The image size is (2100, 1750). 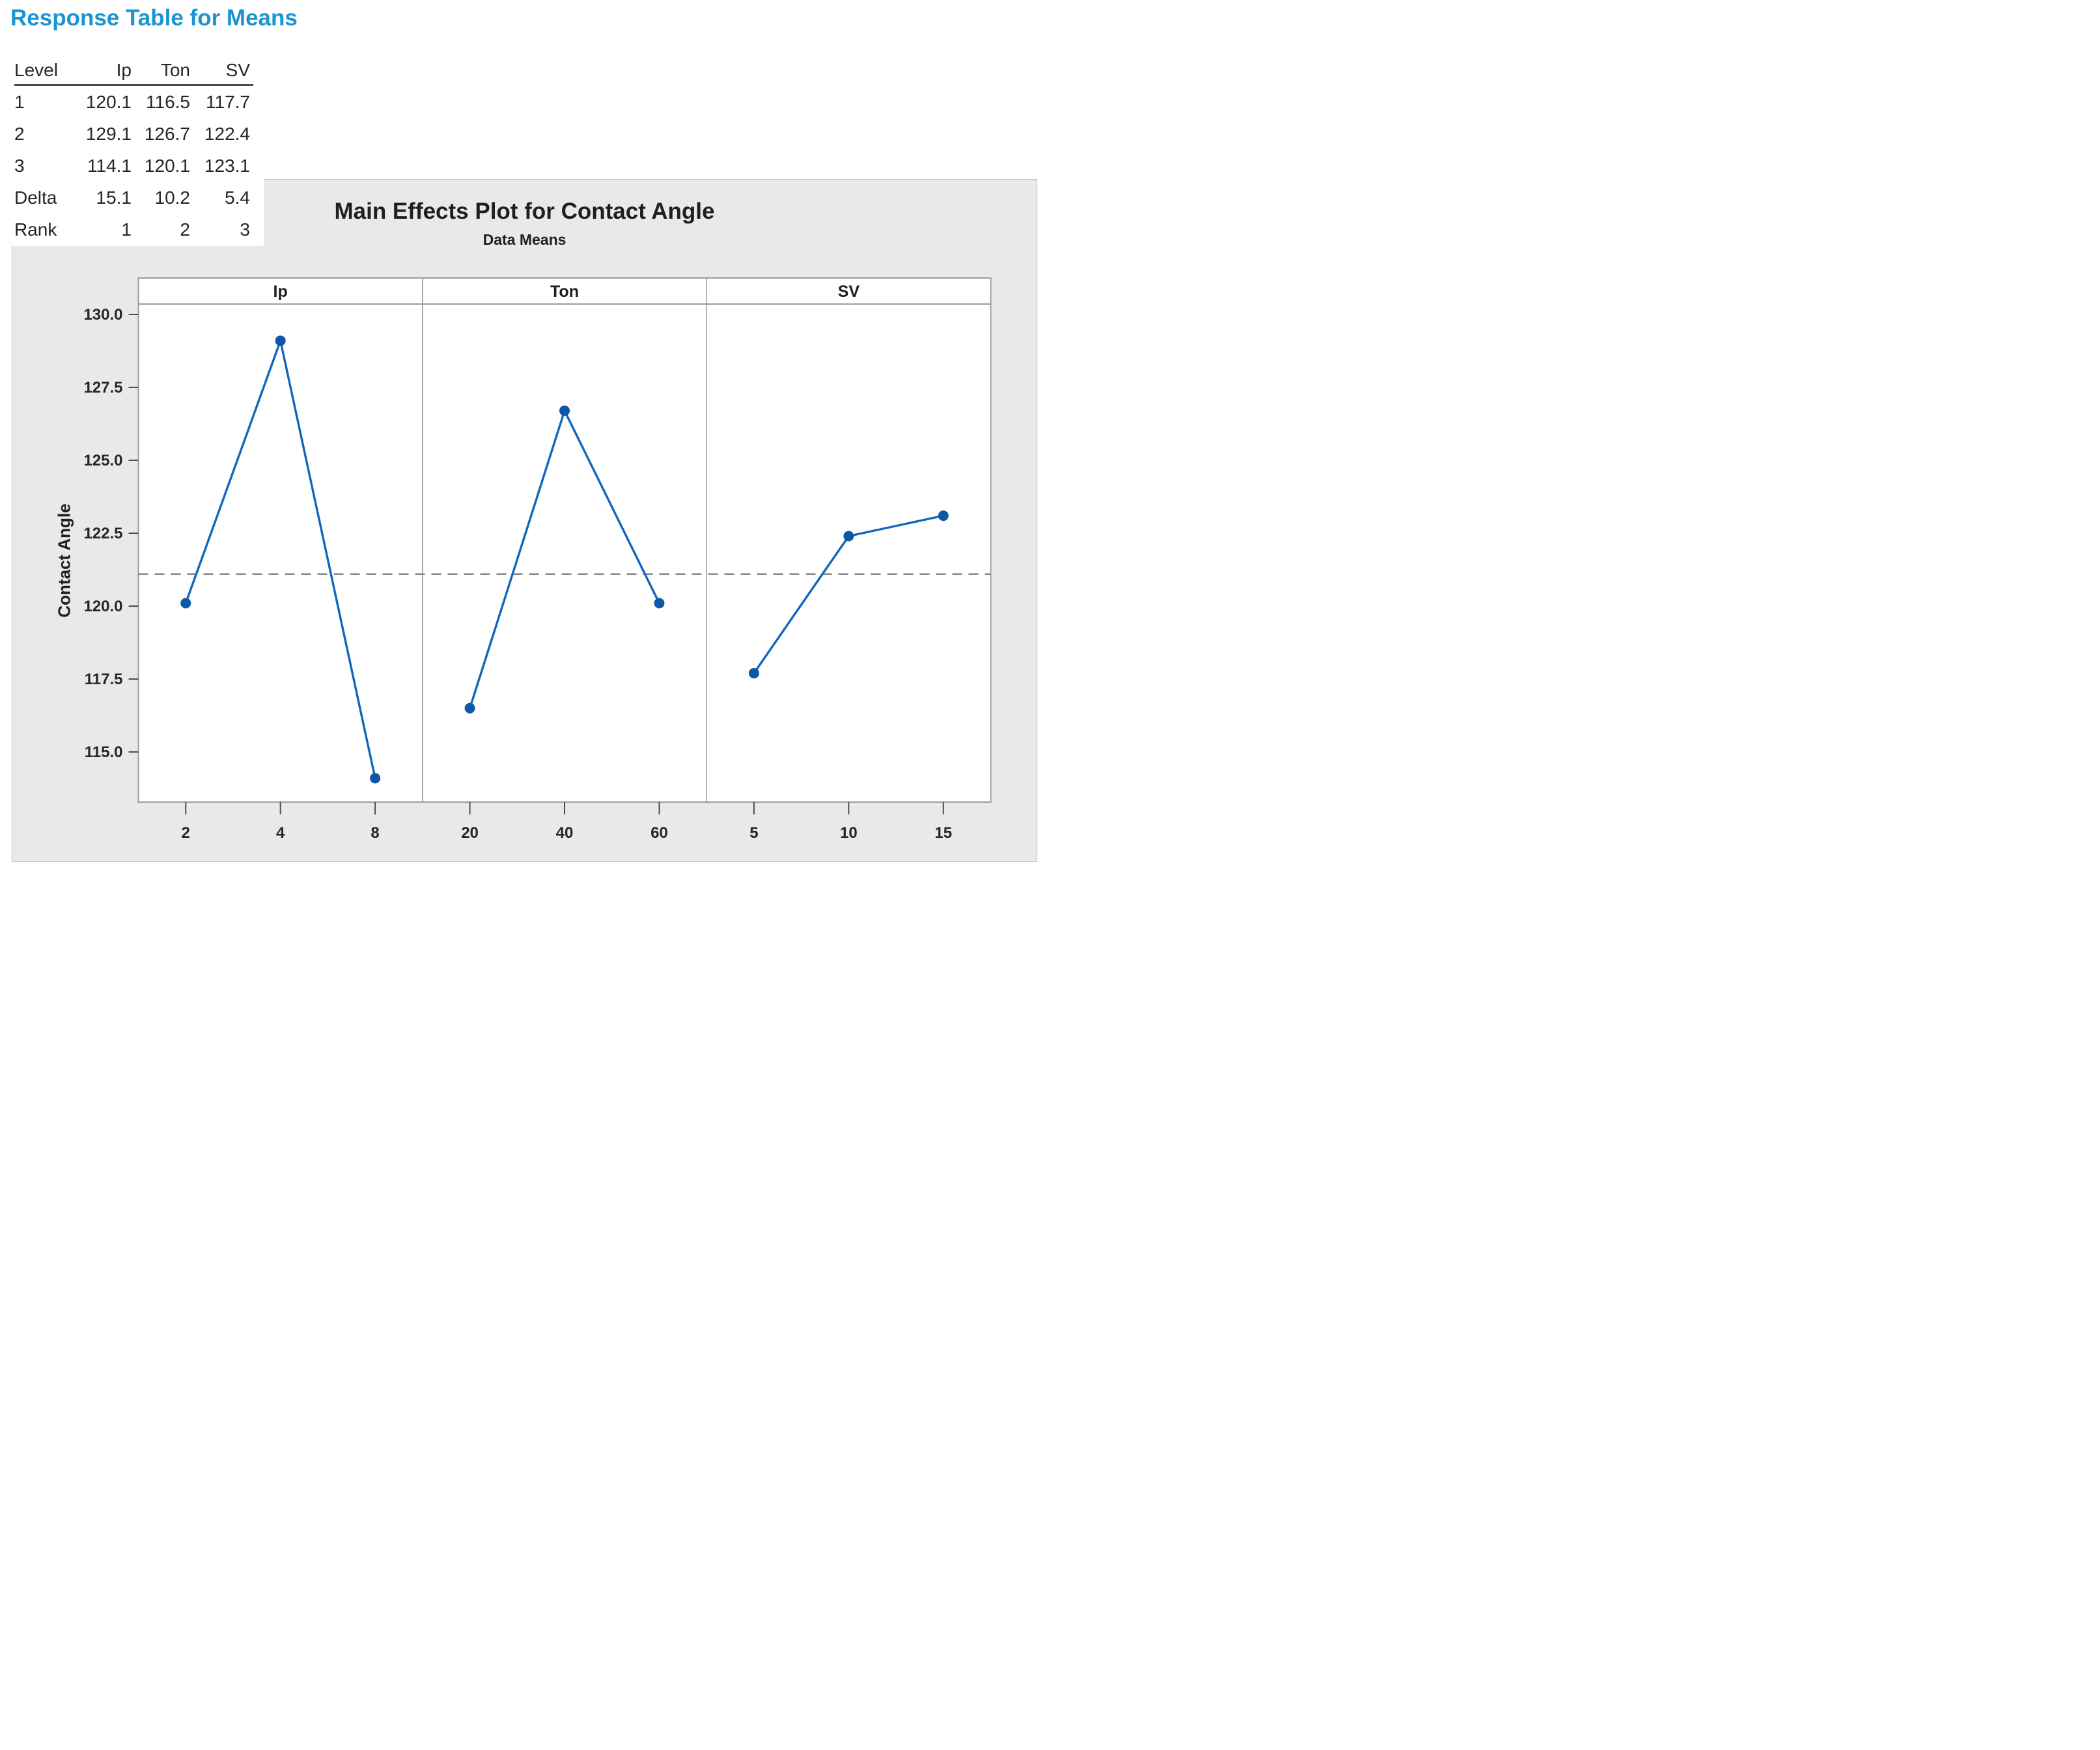 What do you see at coordinates (525, 211) in the screenshot?
I see `chart-title: Main Effects Plot for Contact Angle` at bounding box center [525, 211].